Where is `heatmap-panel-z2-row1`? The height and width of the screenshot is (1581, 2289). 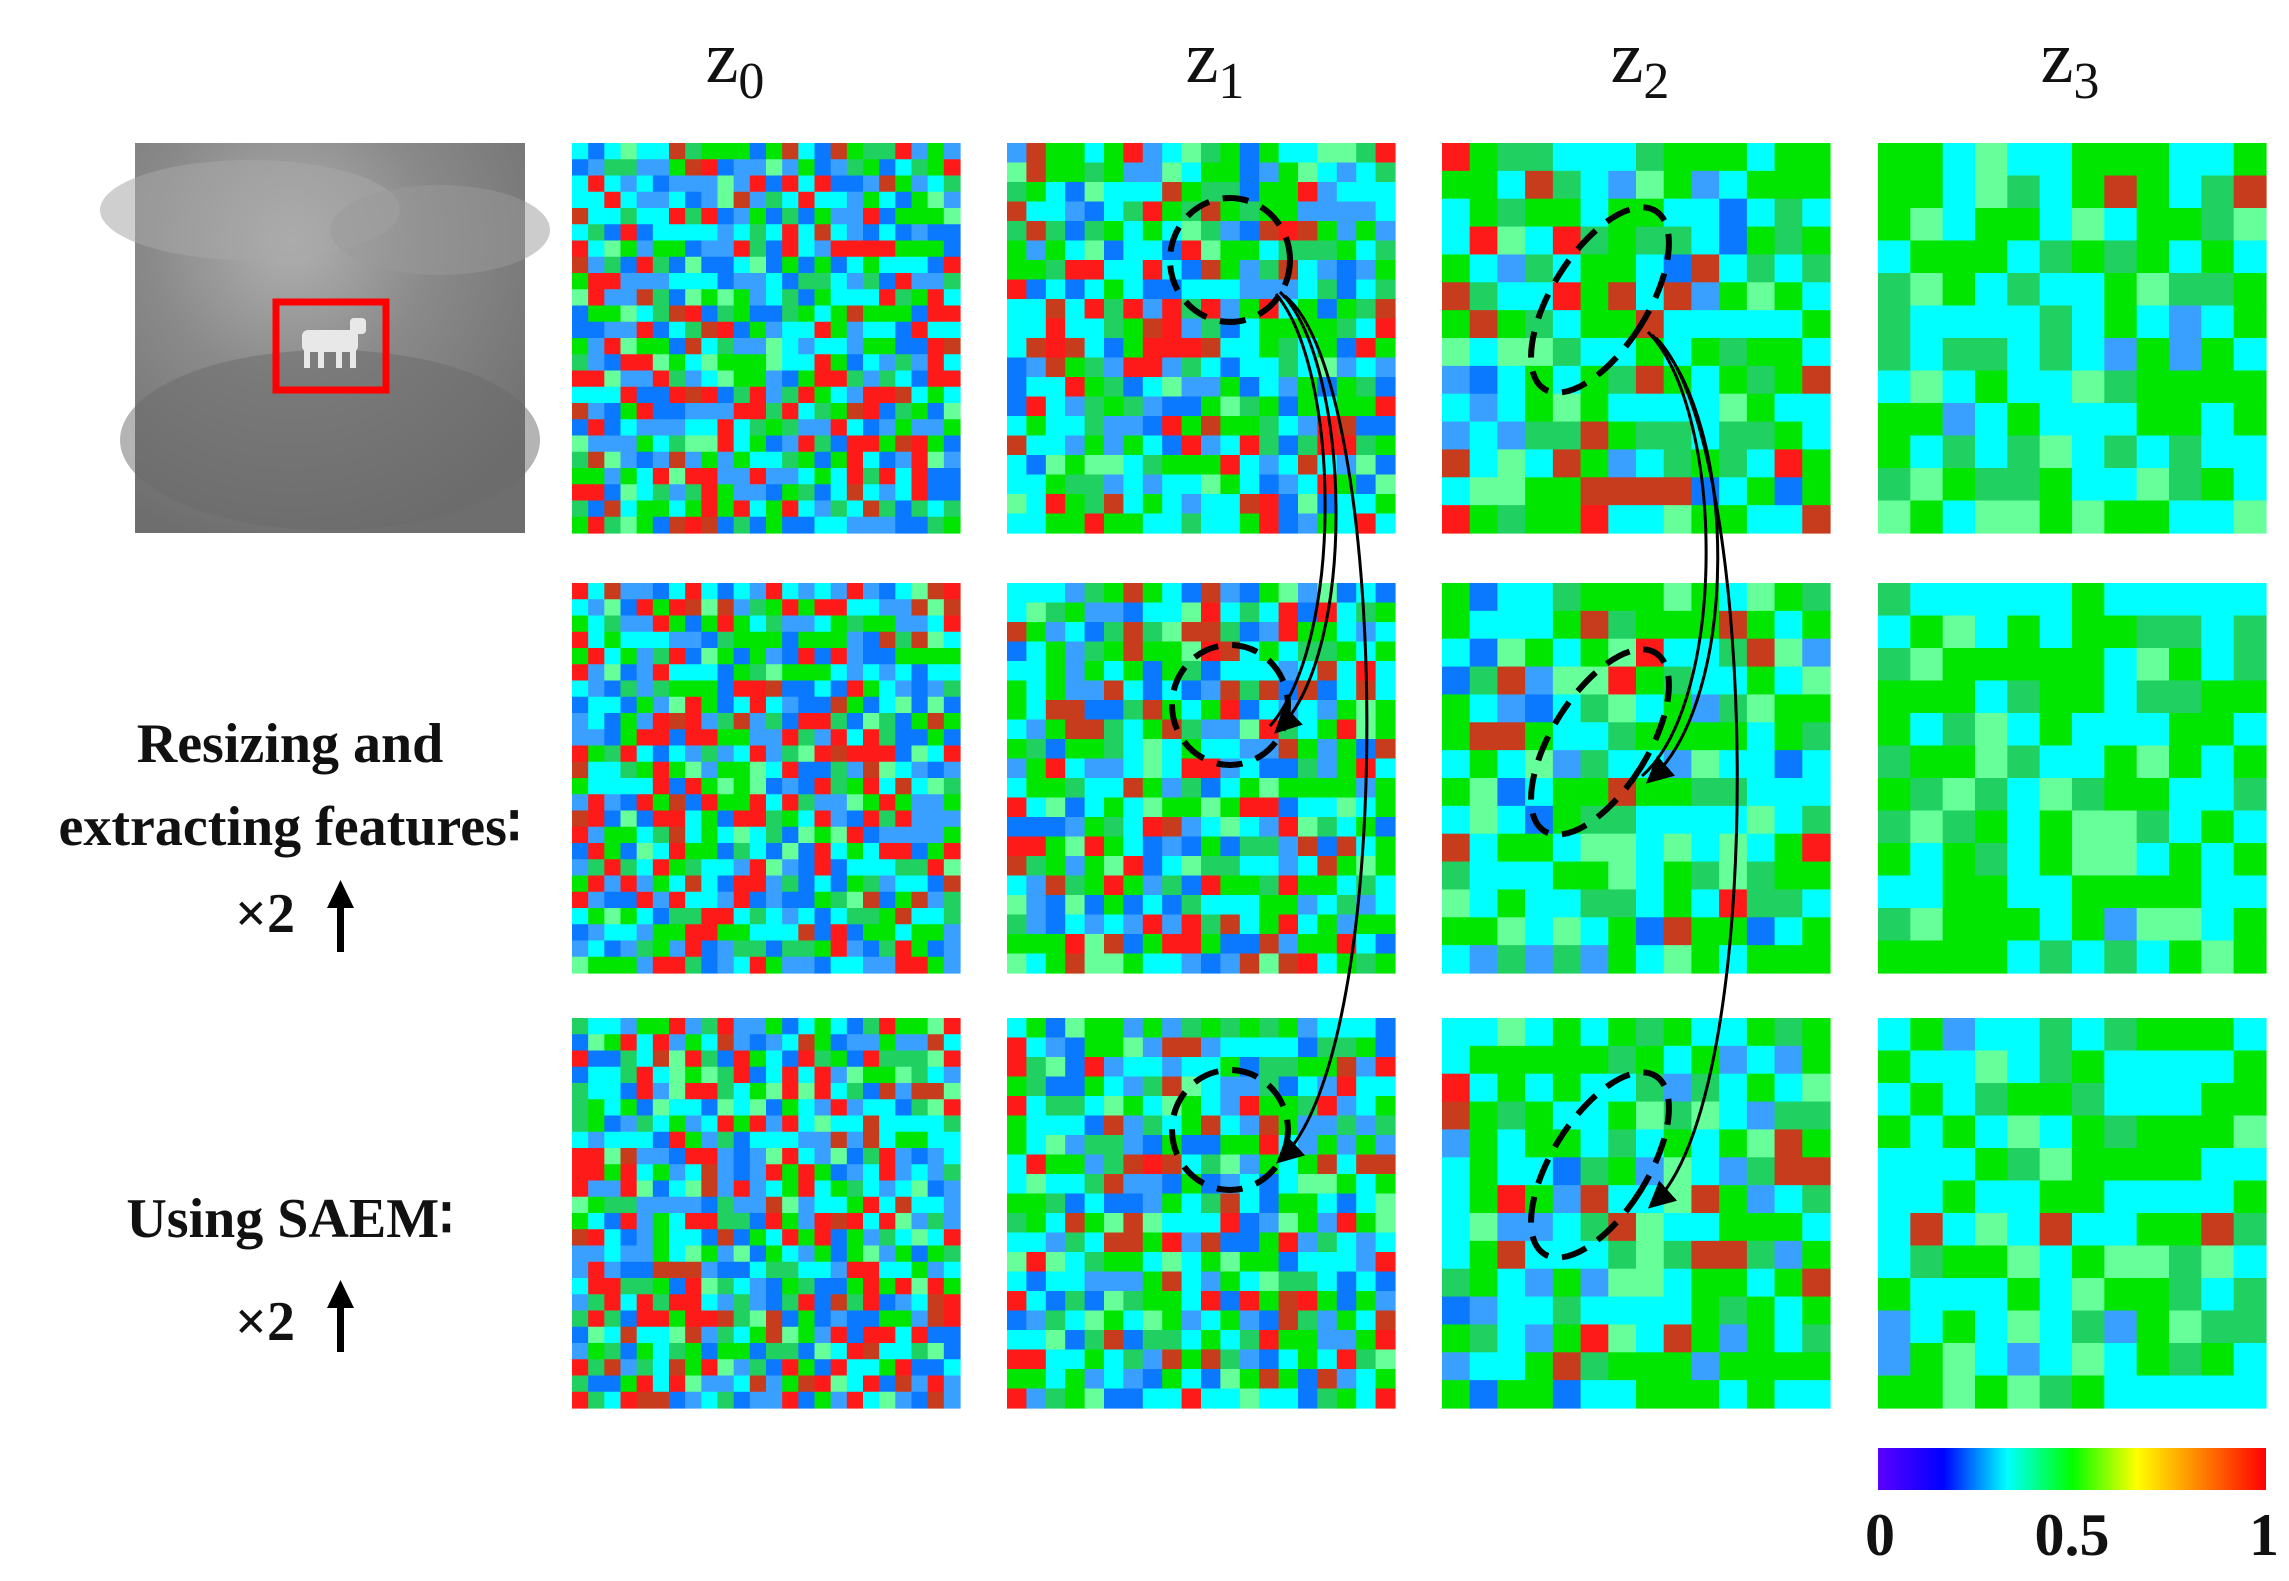
heatmap-panel-z2-row1 is located at coordinates (1636, 338).